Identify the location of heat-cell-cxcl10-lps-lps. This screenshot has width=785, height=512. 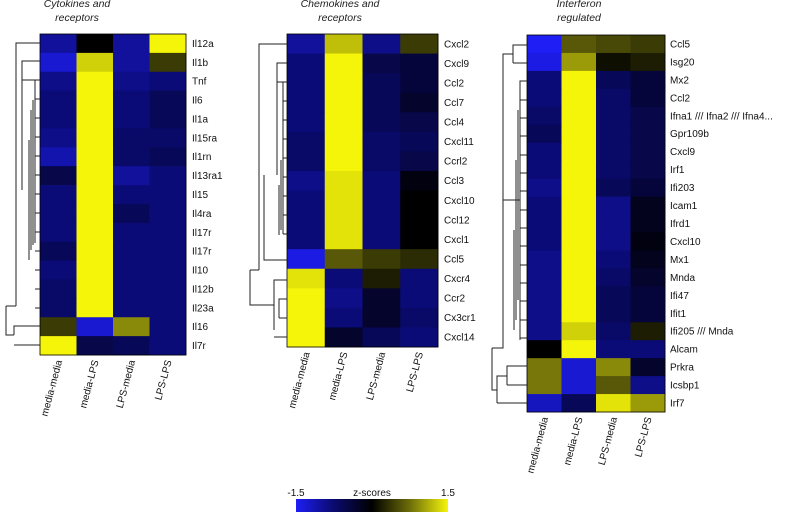
(648, 241).